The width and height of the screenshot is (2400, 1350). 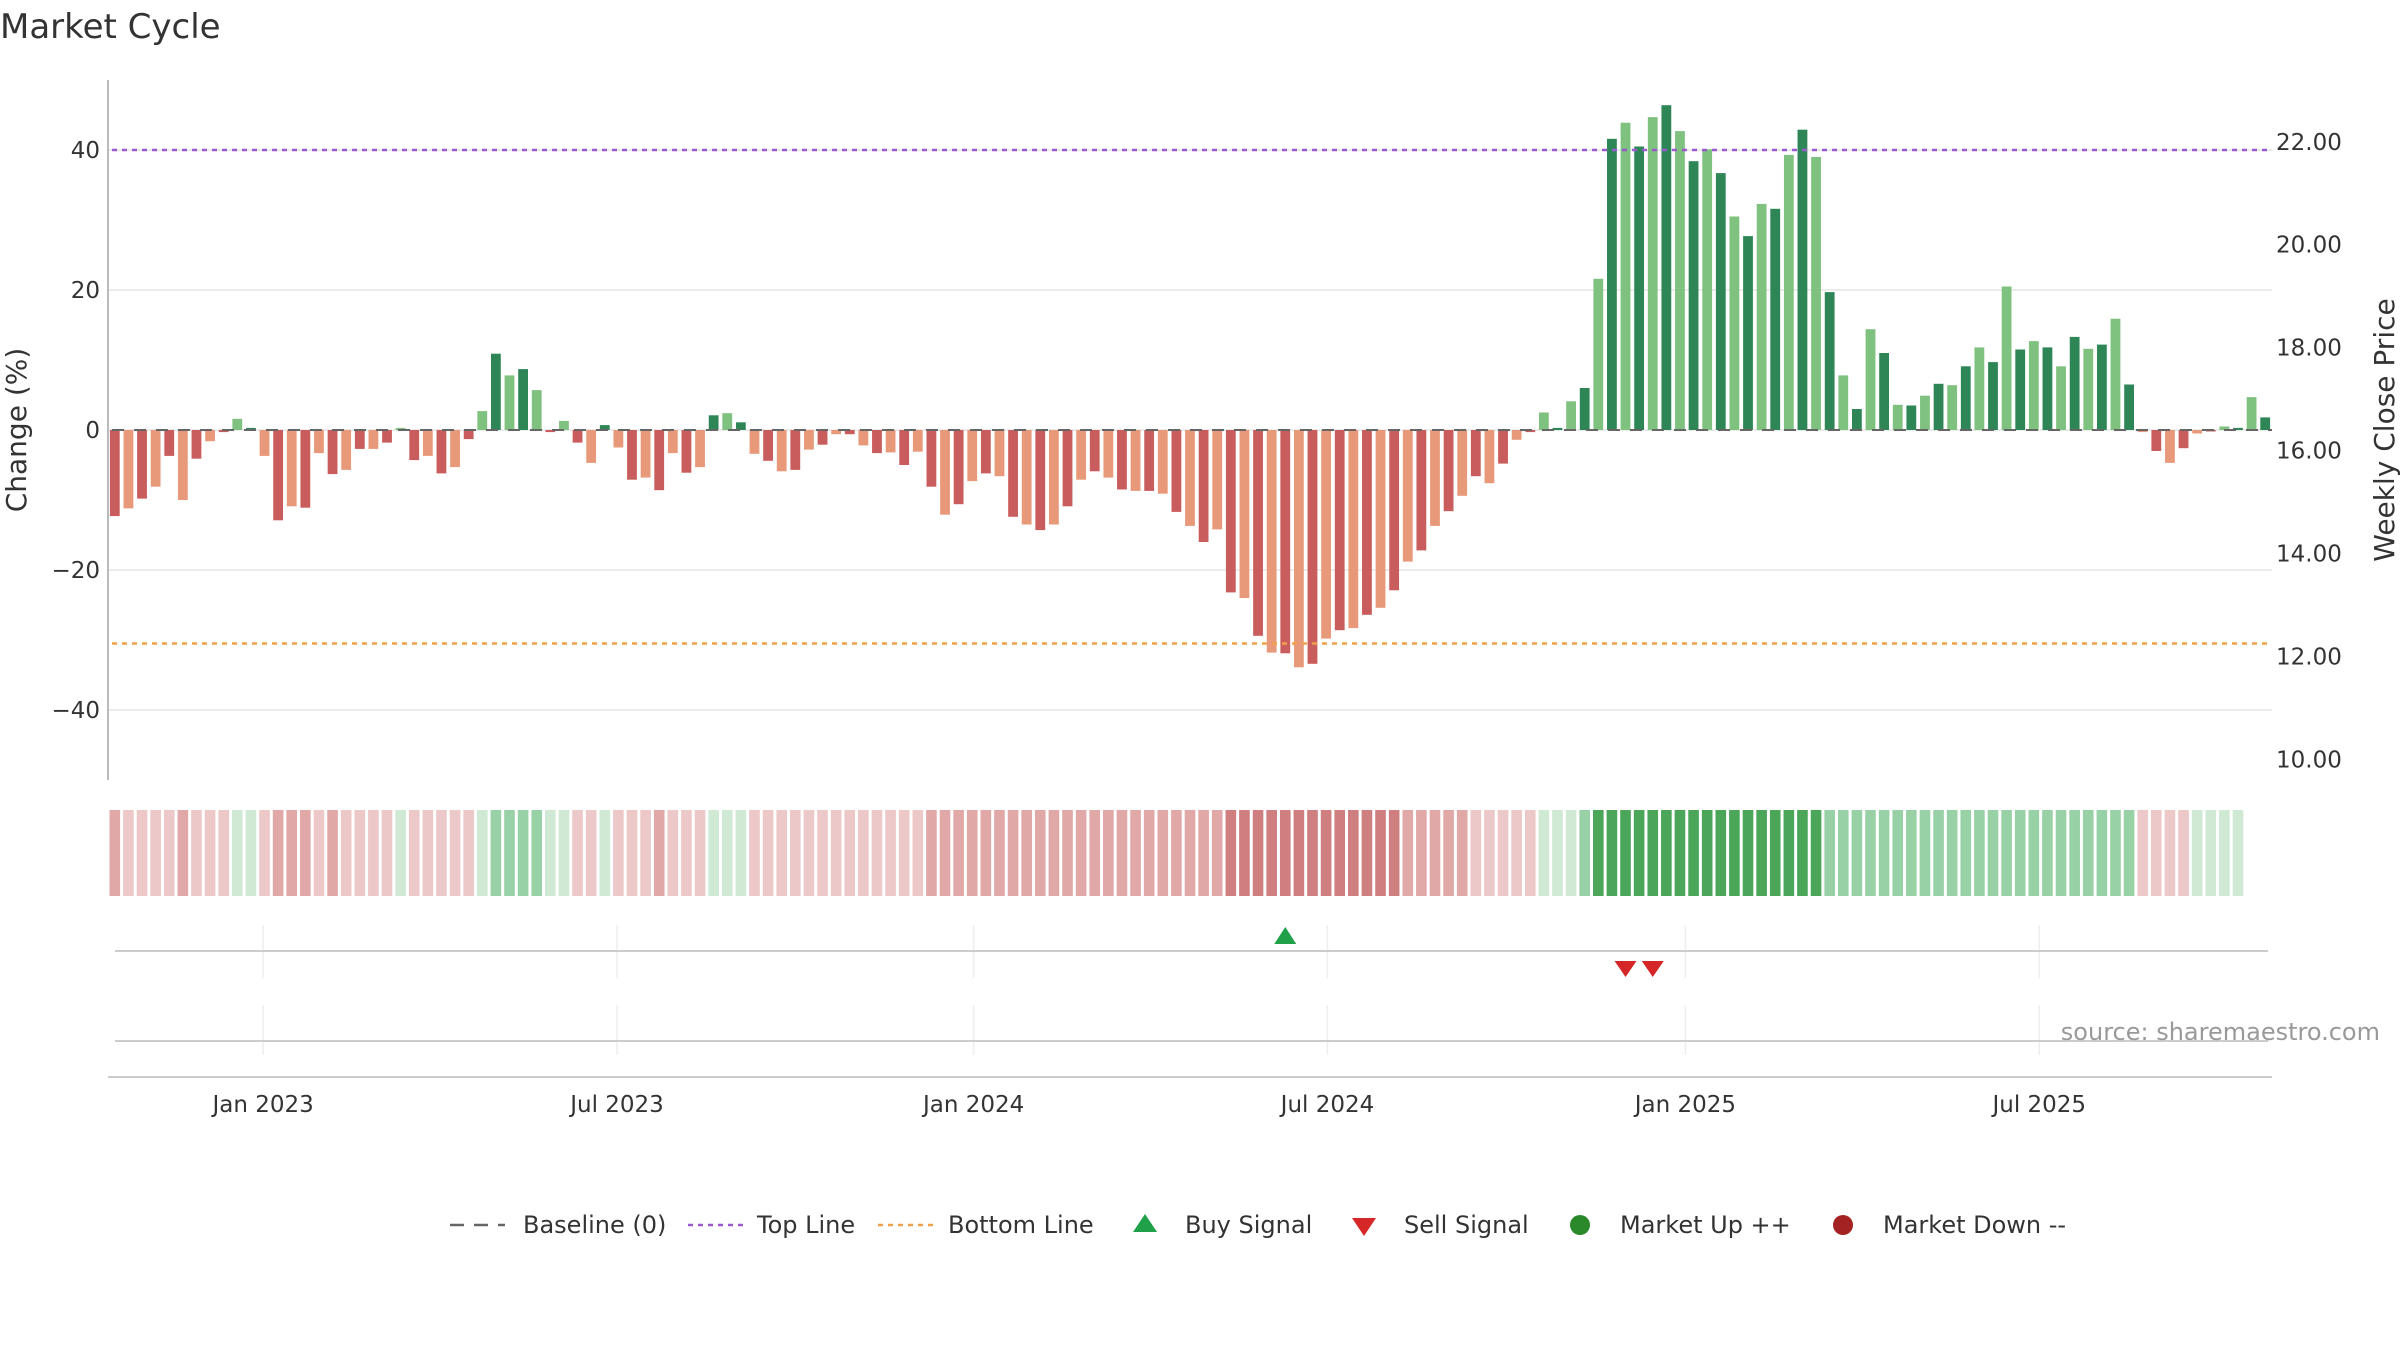 I want to click on right-tick-label: 20.00, so click(x=2309, y=246).